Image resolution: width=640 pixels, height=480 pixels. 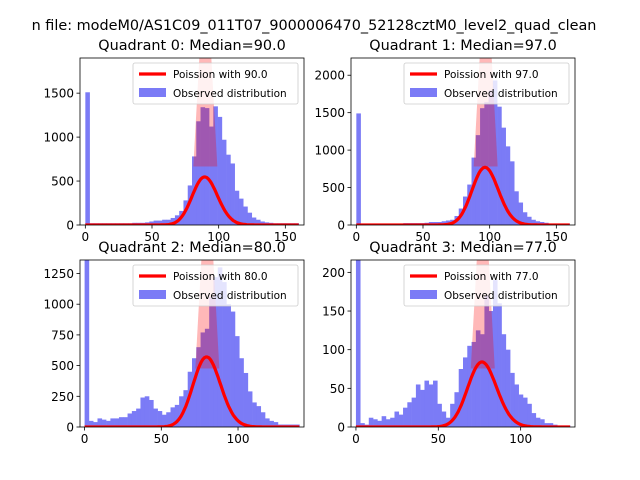 I want to click on quadrant-3-title: Quadrant 3: Median=77.0, so click(x=463, y=248).